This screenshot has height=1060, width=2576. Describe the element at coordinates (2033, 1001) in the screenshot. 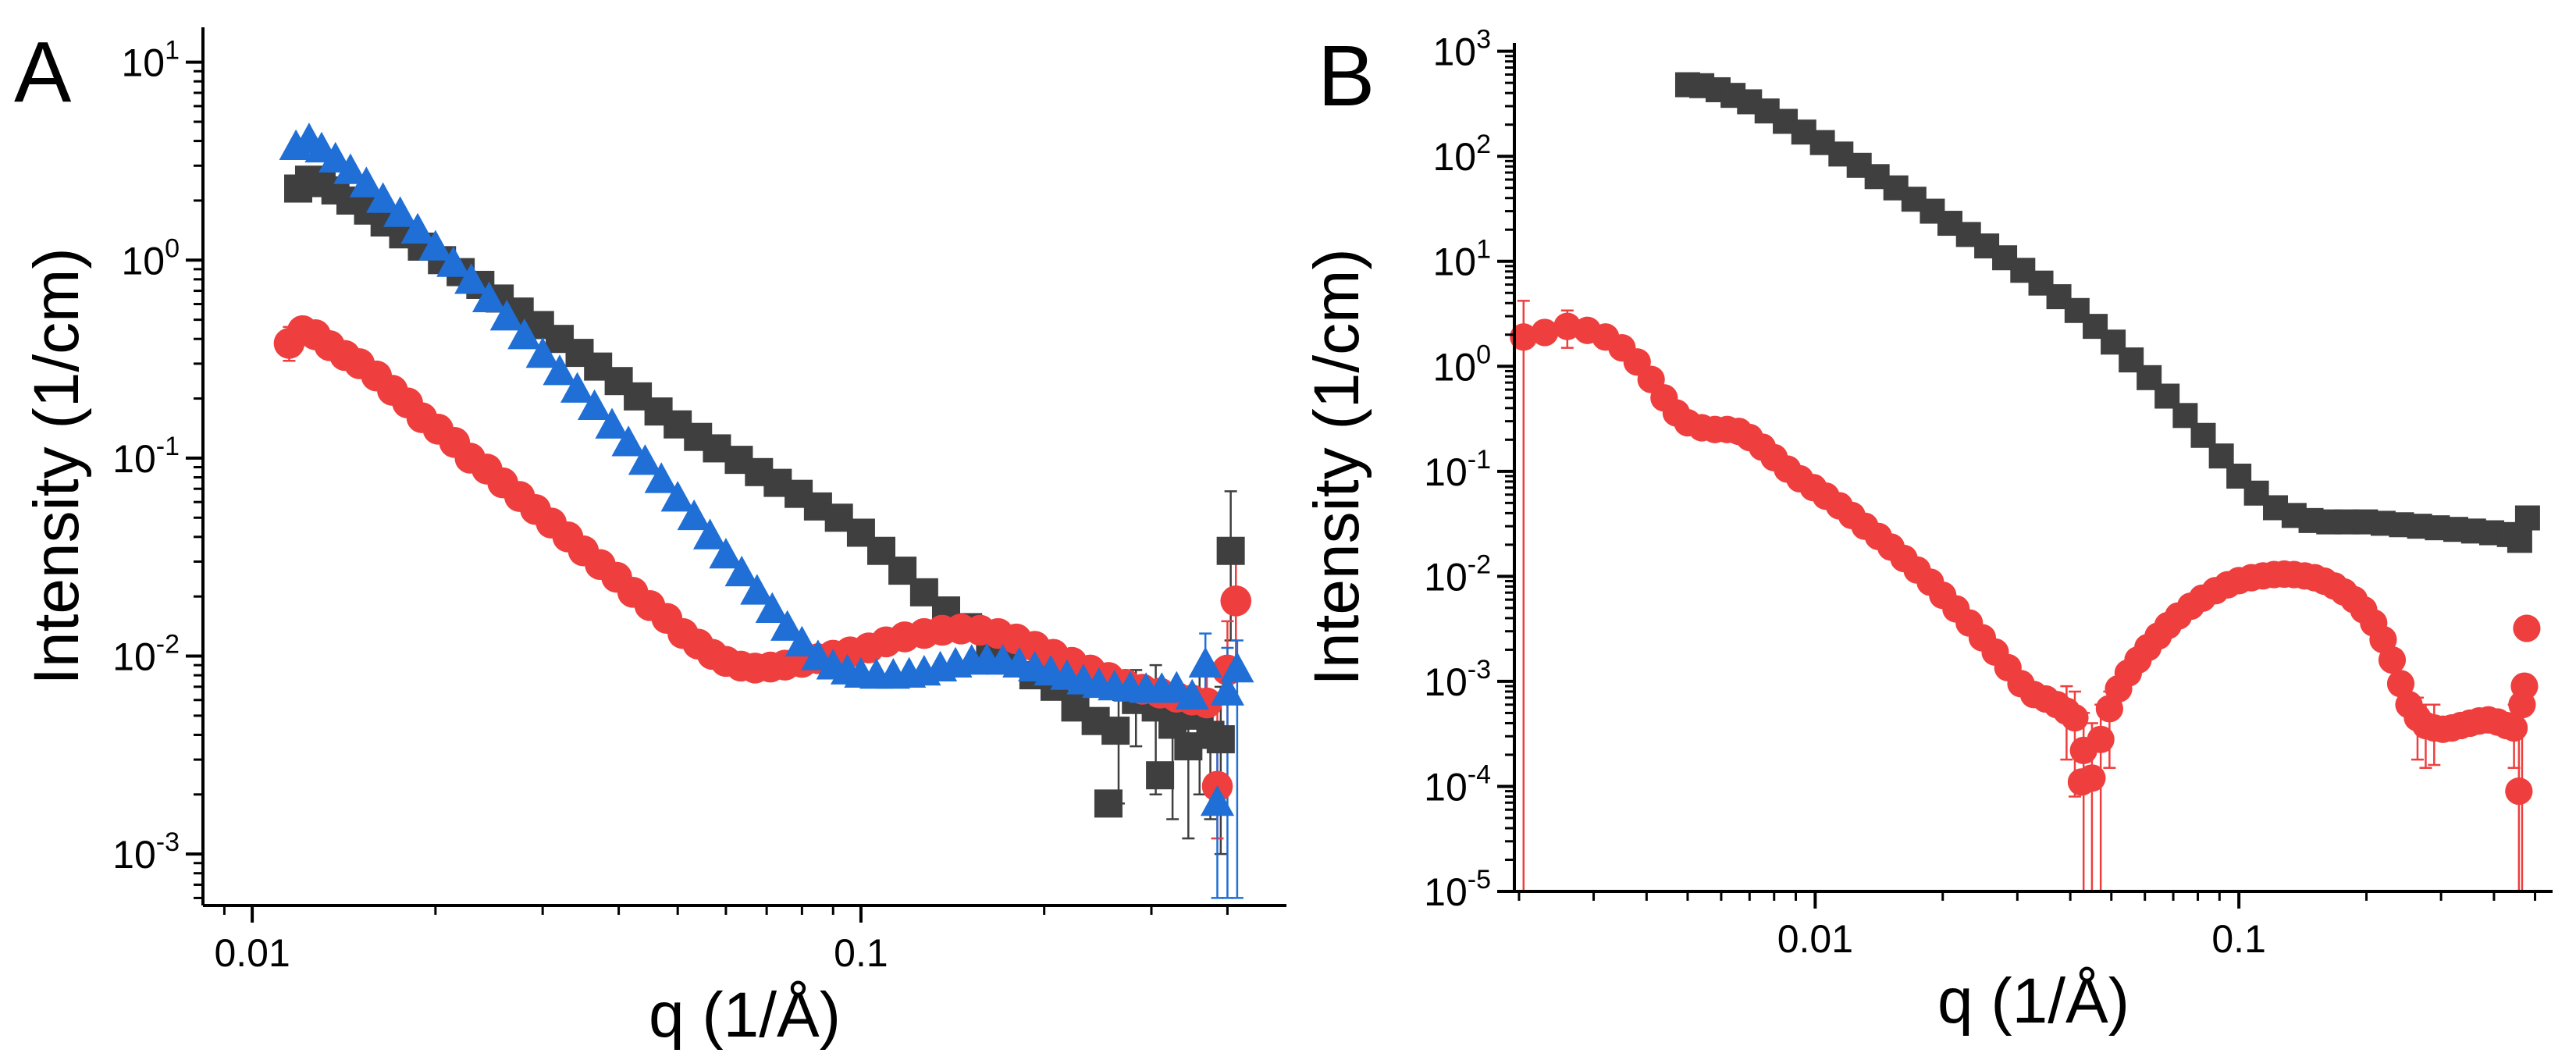

I see `x-axis-title-b: q (1/Å)` at that location.